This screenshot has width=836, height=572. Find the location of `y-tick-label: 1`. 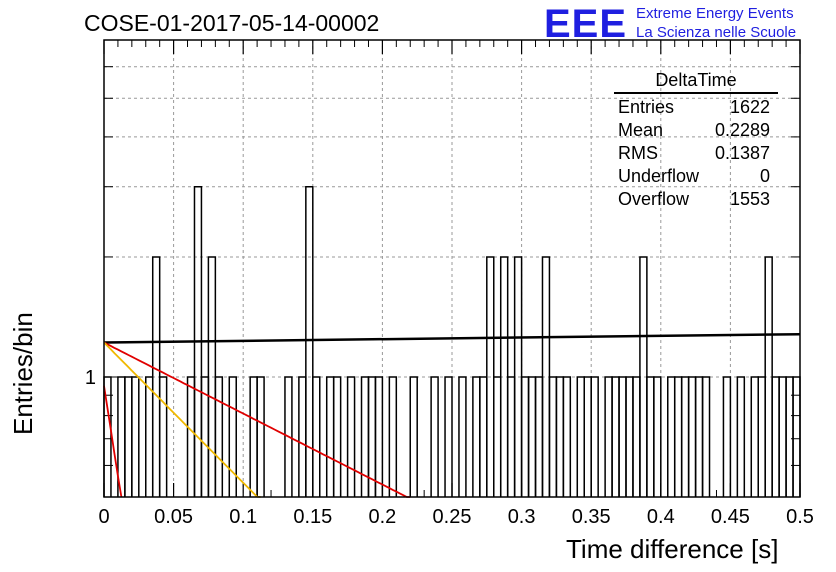

y-tick-label: 1 is located at coordinates (90, 378).